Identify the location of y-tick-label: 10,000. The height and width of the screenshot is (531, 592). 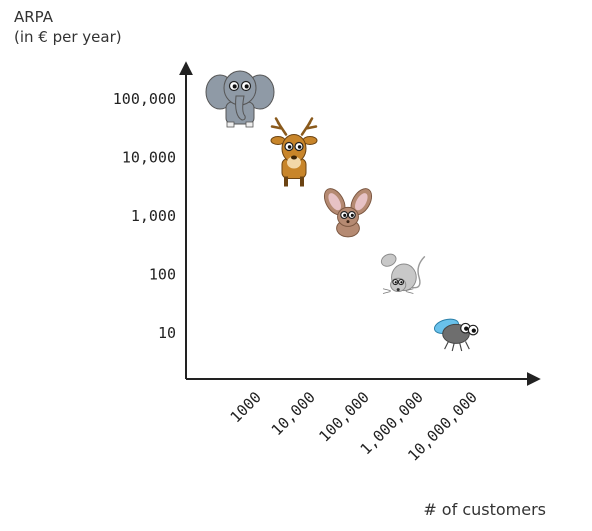
(149, 158).